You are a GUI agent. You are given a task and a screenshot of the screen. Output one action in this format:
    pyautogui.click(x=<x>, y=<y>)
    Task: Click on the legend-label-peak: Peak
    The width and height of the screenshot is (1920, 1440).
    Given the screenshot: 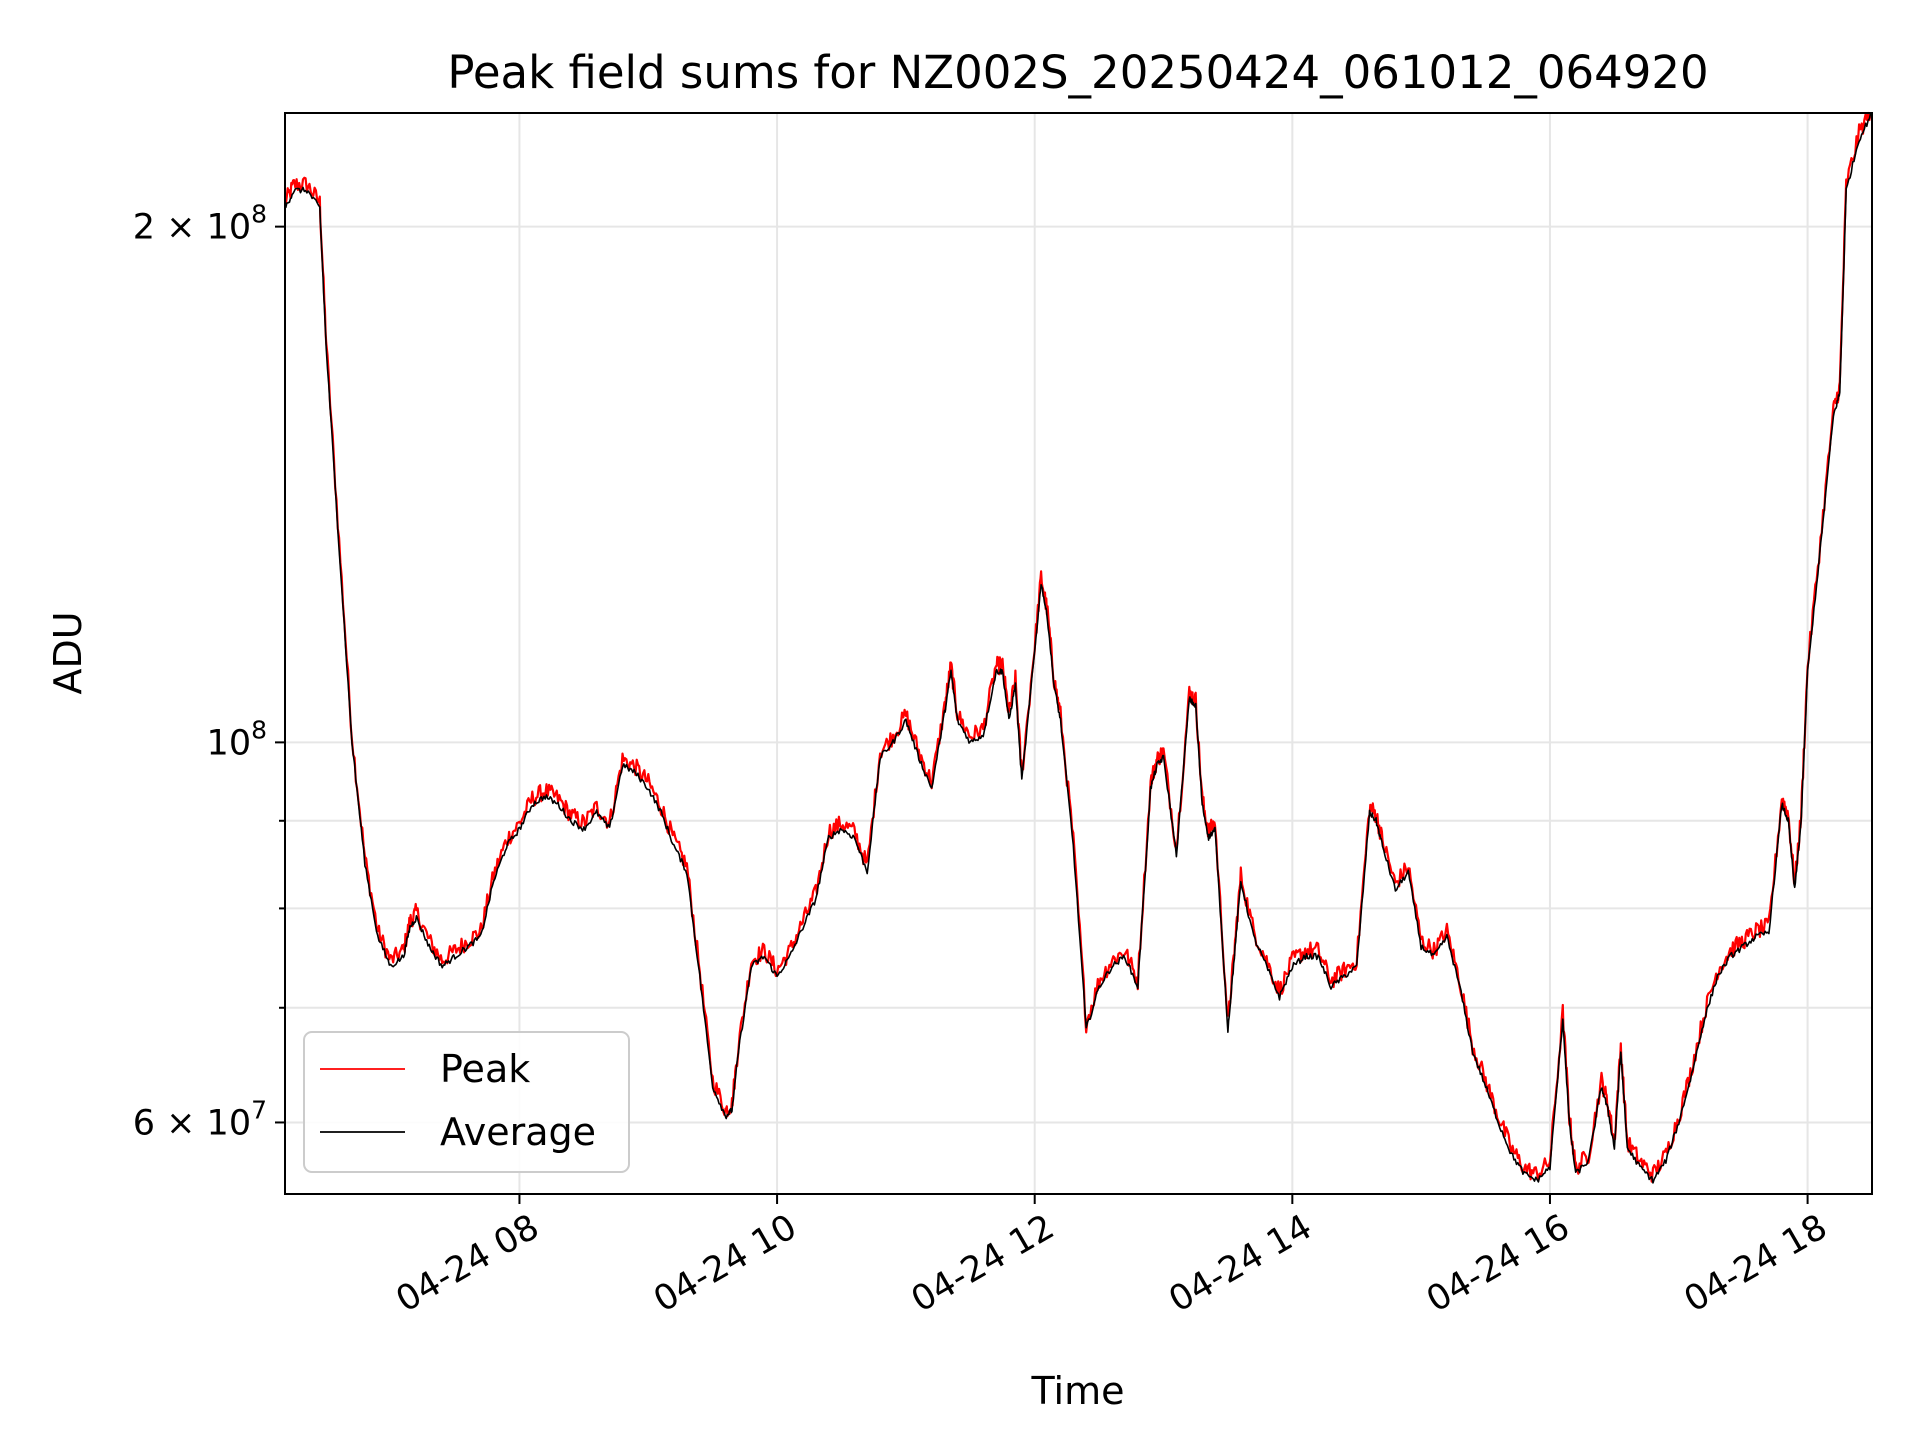 What is the action you would take?
    pyautogui.click(x=485, y=1069)
    